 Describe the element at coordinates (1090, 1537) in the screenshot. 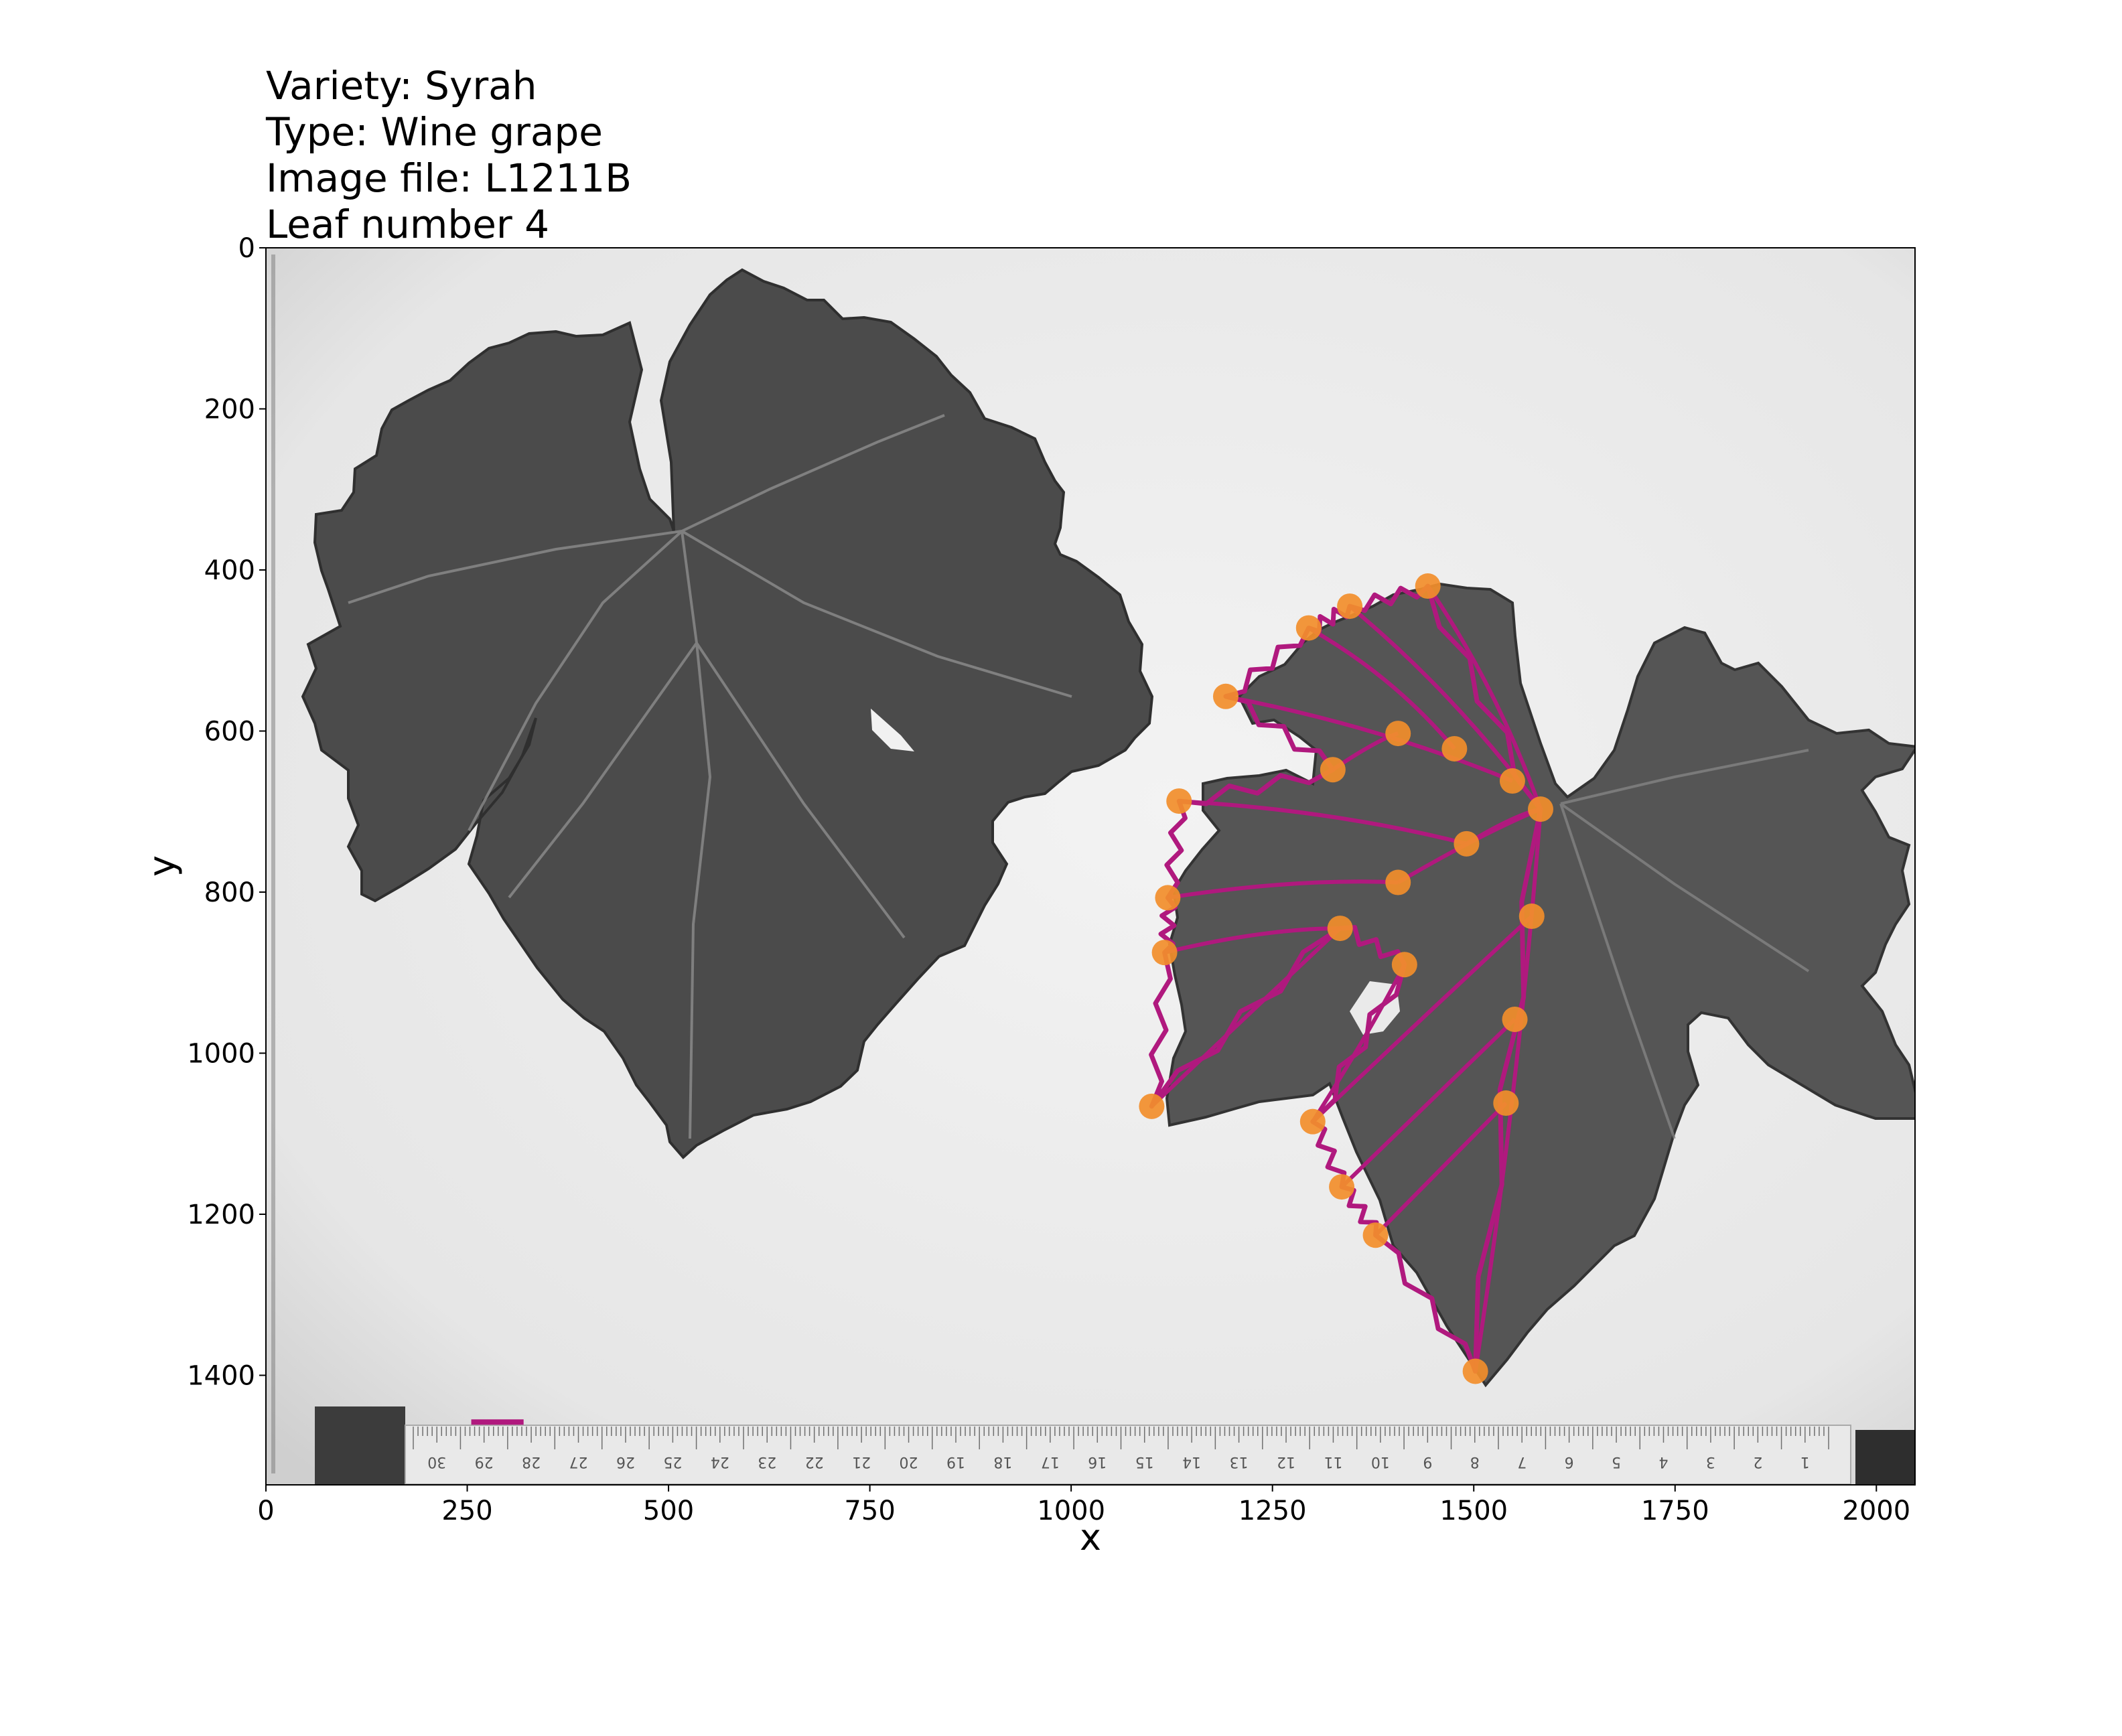

I see `x-axis-label: x` at that location.